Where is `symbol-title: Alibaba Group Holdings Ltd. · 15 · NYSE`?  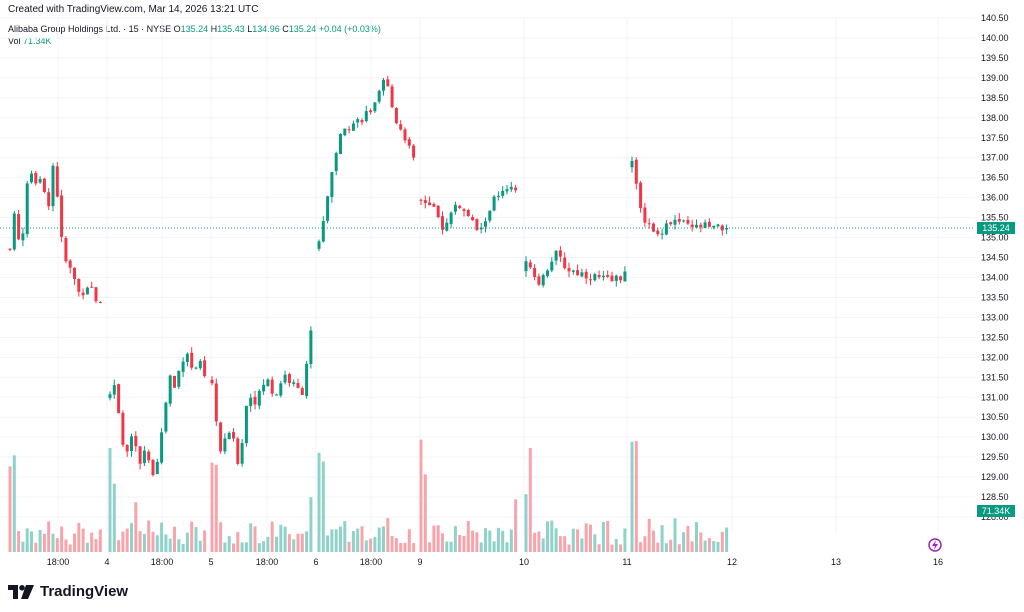
symbol-title: Alibaba Group Holdings Ltd. · 15 · NYSE is located at coordinates (90, 29).